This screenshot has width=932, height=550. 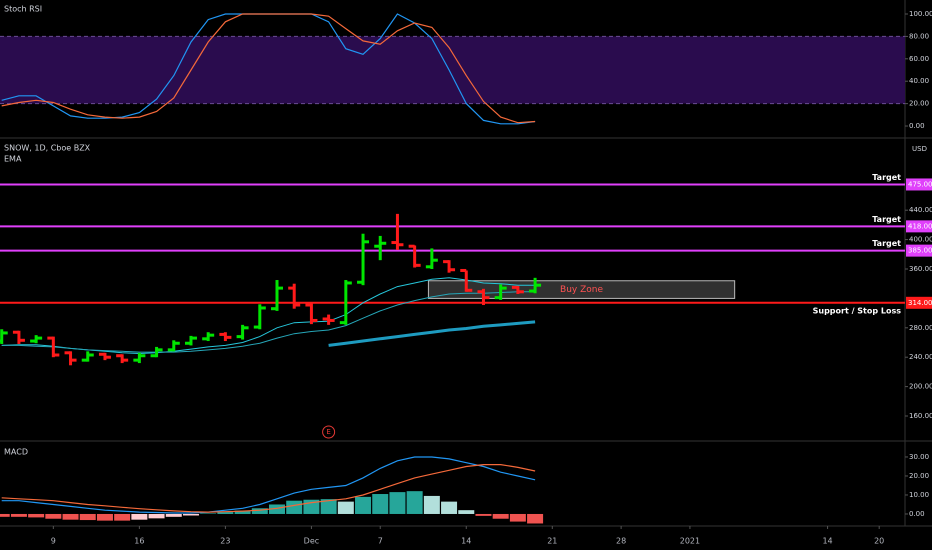 I want to click on band, so click(x=452, y=70).